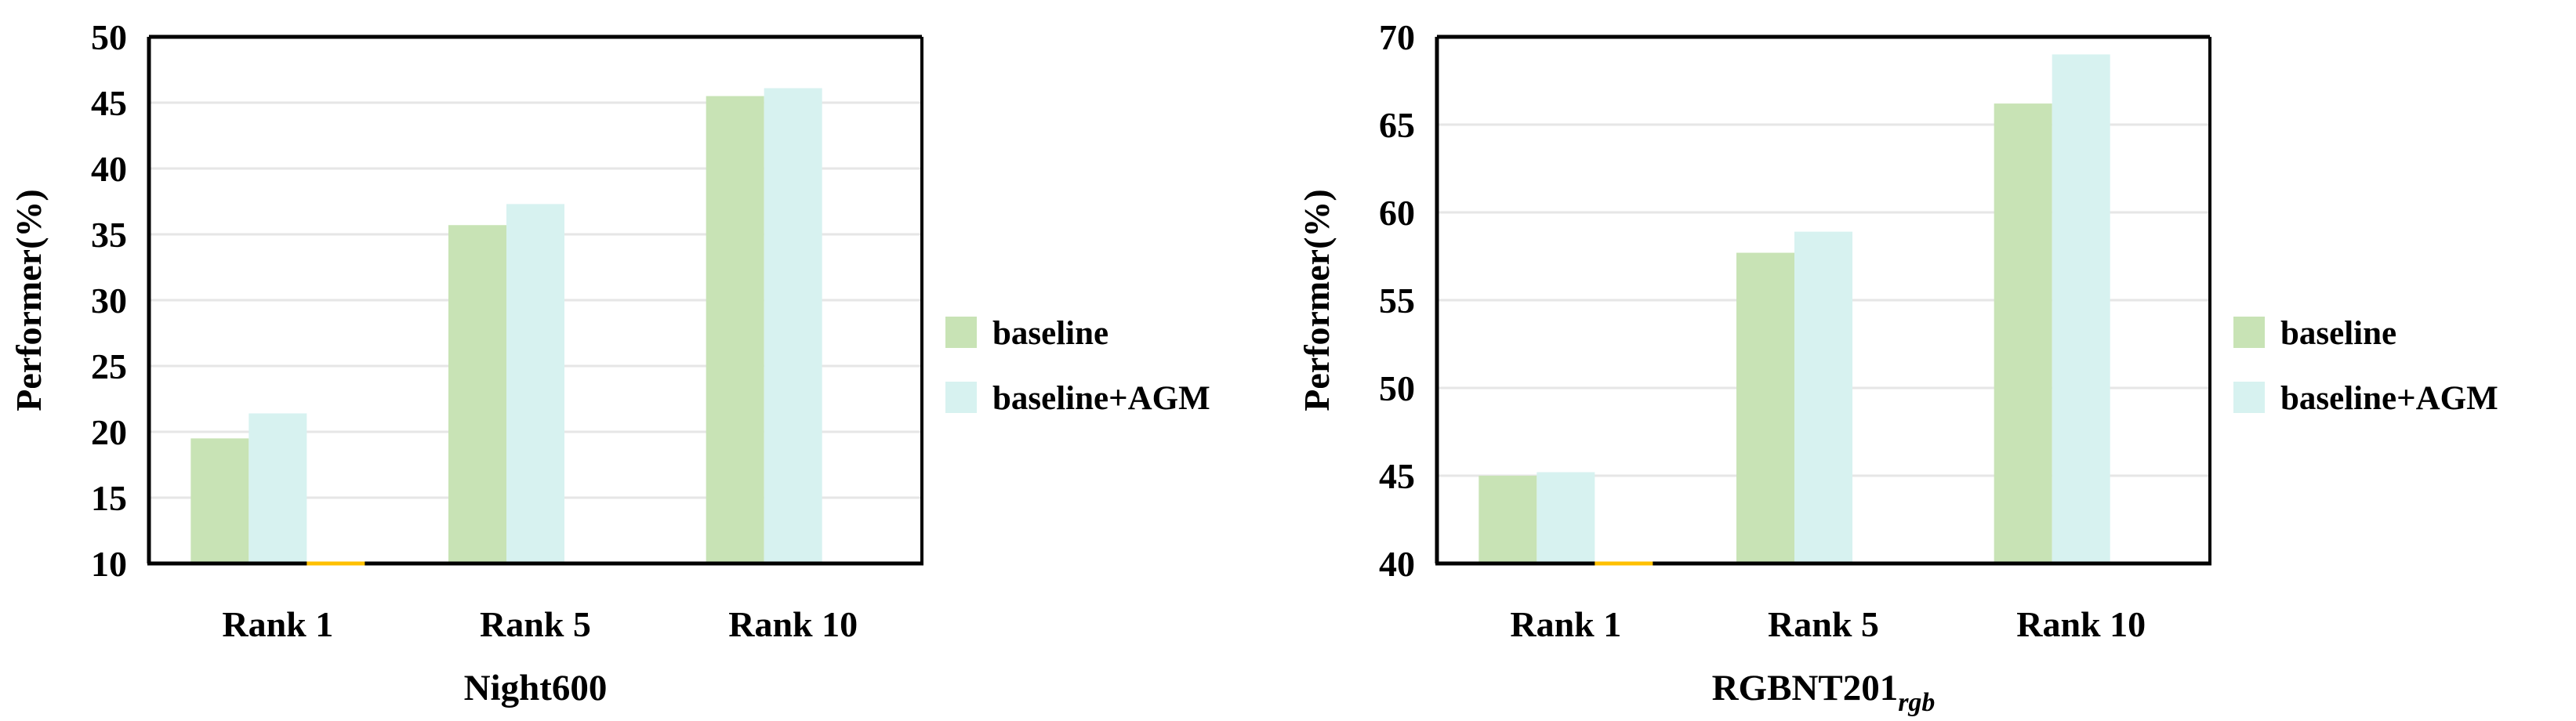 This screenshot has height=721, width=2576. Describe the element at coordinates (1397, 301) in the screenshot. I see `y-tick-label: 55` at that location.